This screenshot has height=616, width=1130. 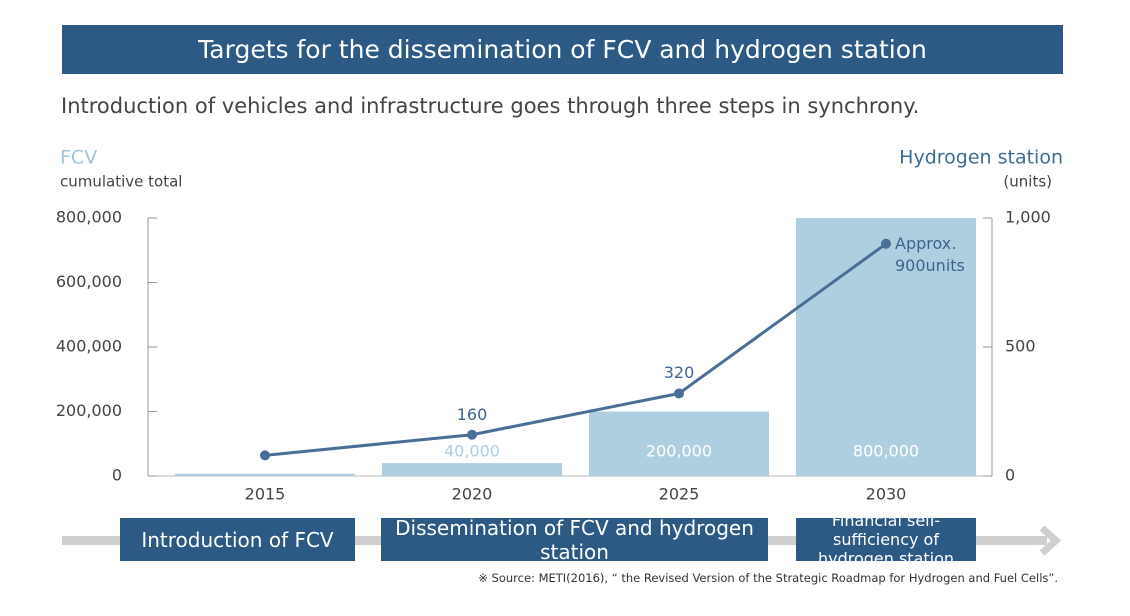 What do you see at coordinates (117, 475) in the screenshot?
I see `y-tick-label: 0` at bounding box center [117, 475].